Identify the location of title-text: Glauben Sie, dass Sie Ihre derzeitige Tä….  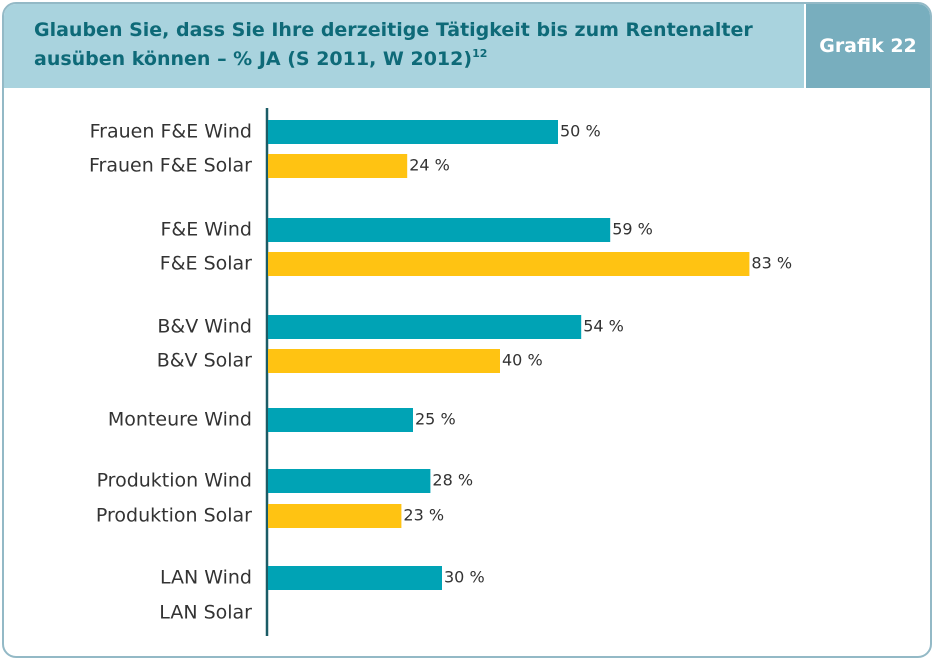
(393, 44).